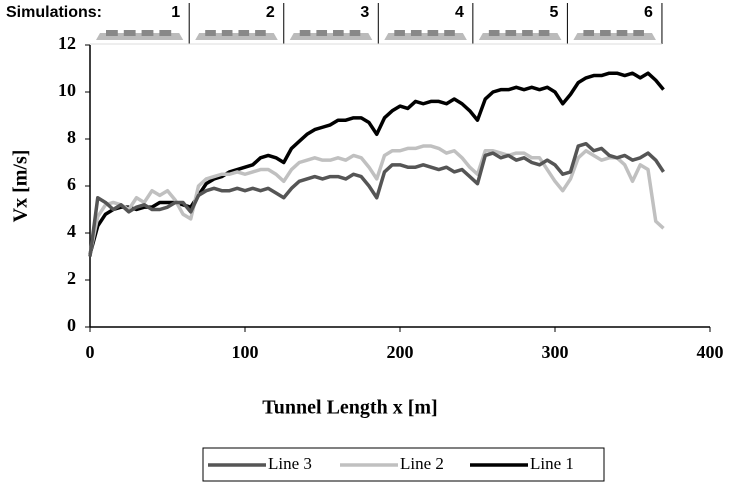 The height and width of the screenshot is (482, 729). I want to click on legend-label: Line 3, so click(290, 463).